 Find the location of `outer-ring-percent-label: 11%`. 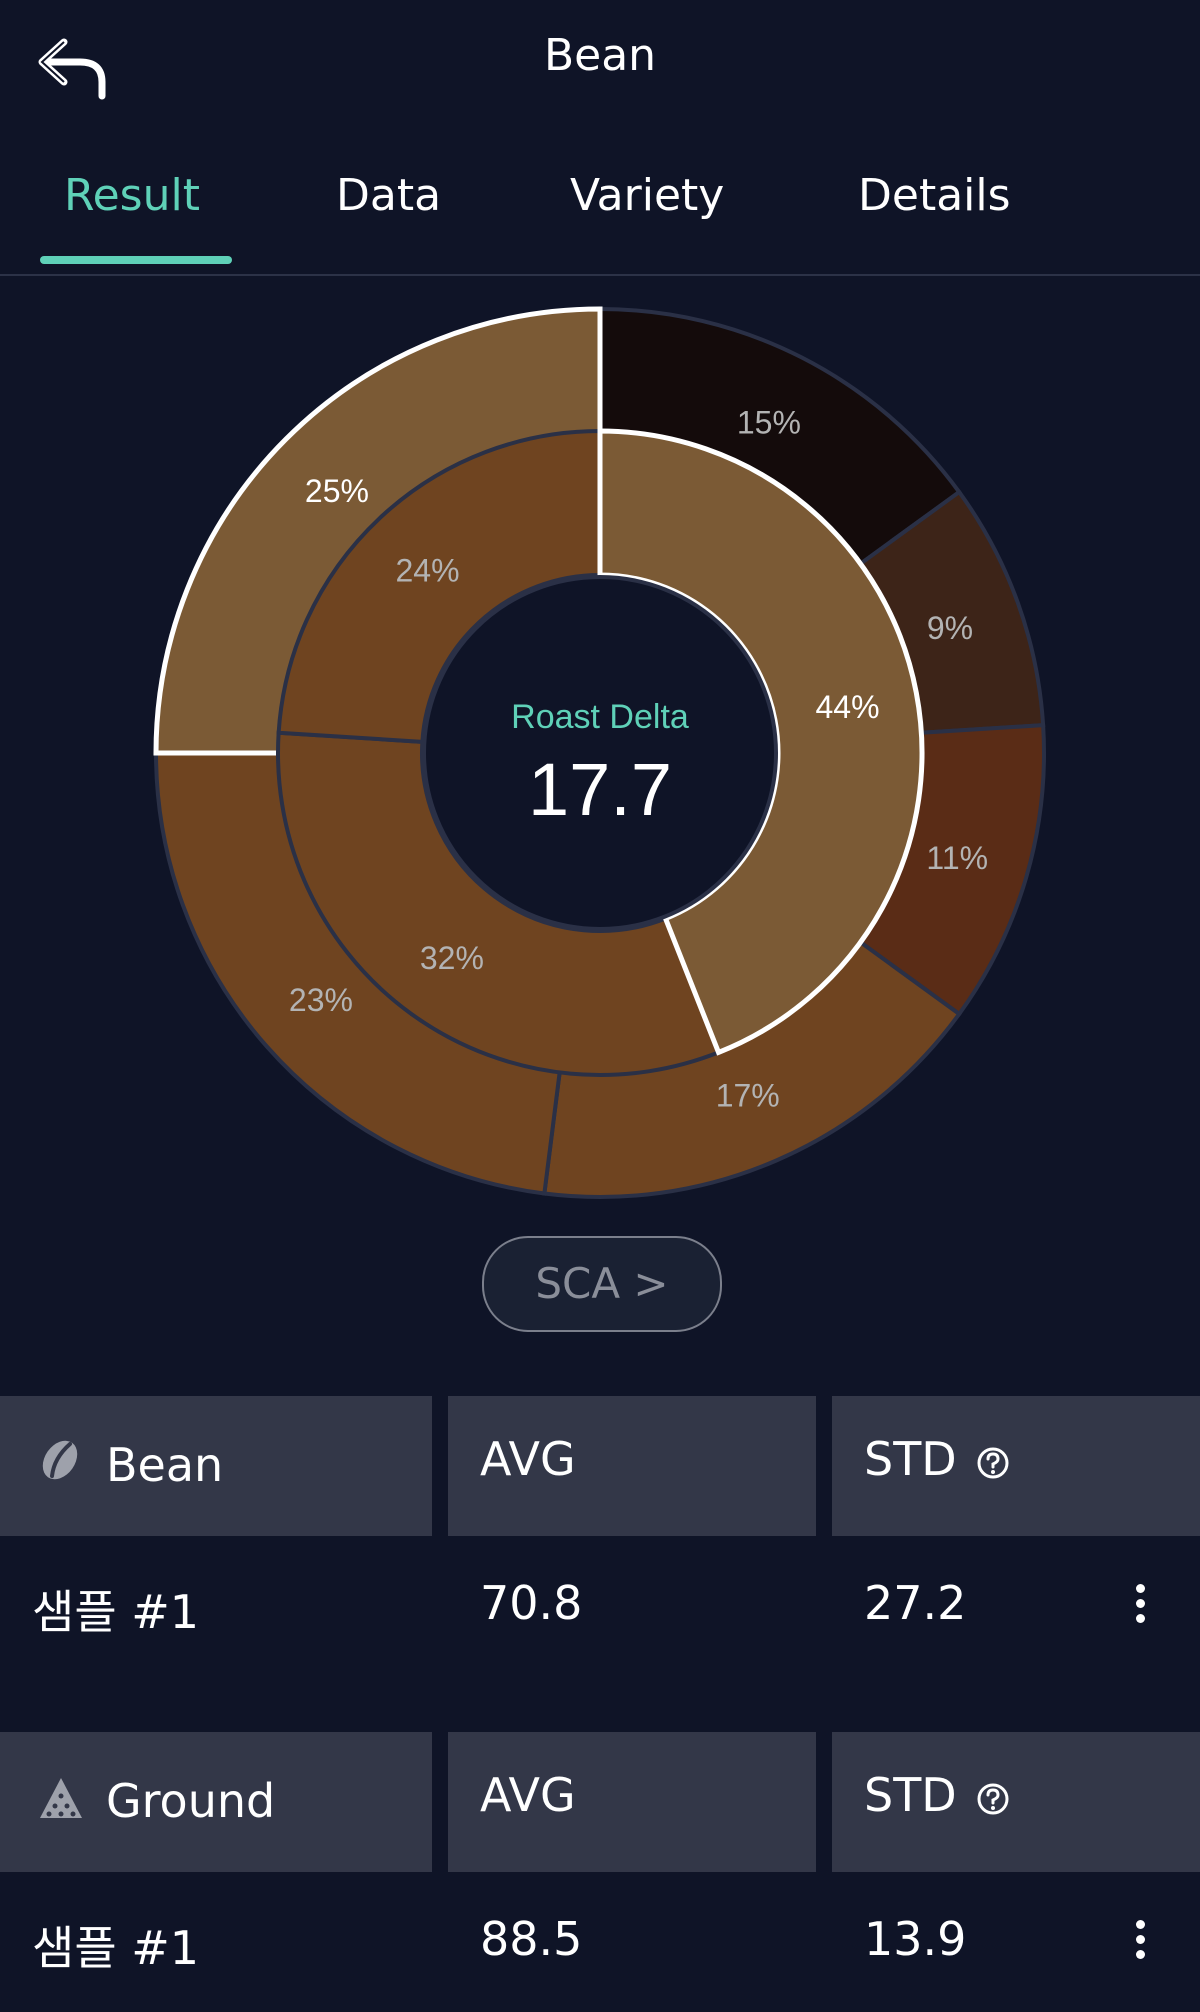

outer-ring-percent-label: 11% is located at coordinates (957, 858).